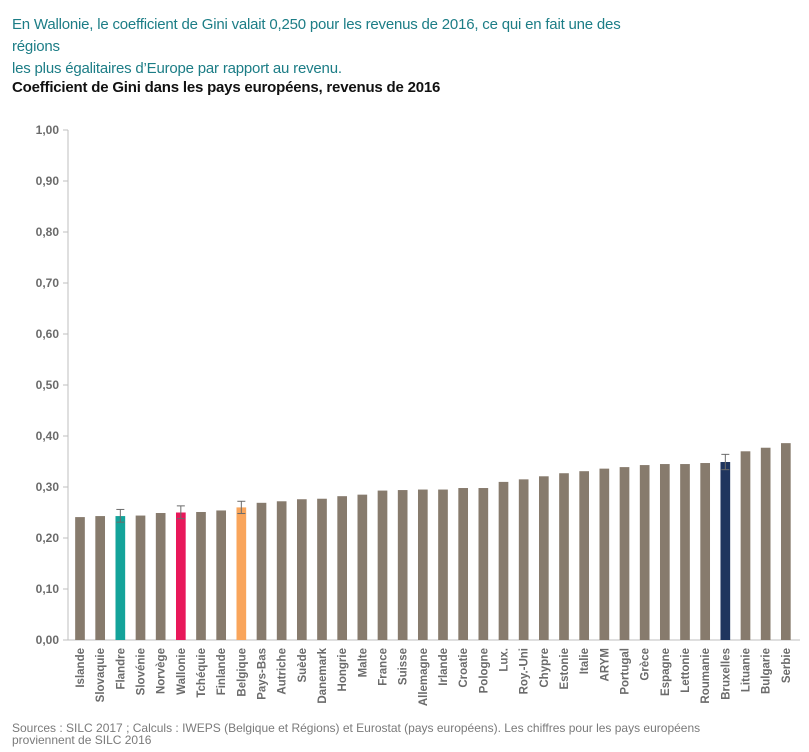 This screenshot has height=752, width=809. What do you see at coordinates (384, 667) in the screenshot?
I see `x-tick-label: France` at bounding box center [384, 667].